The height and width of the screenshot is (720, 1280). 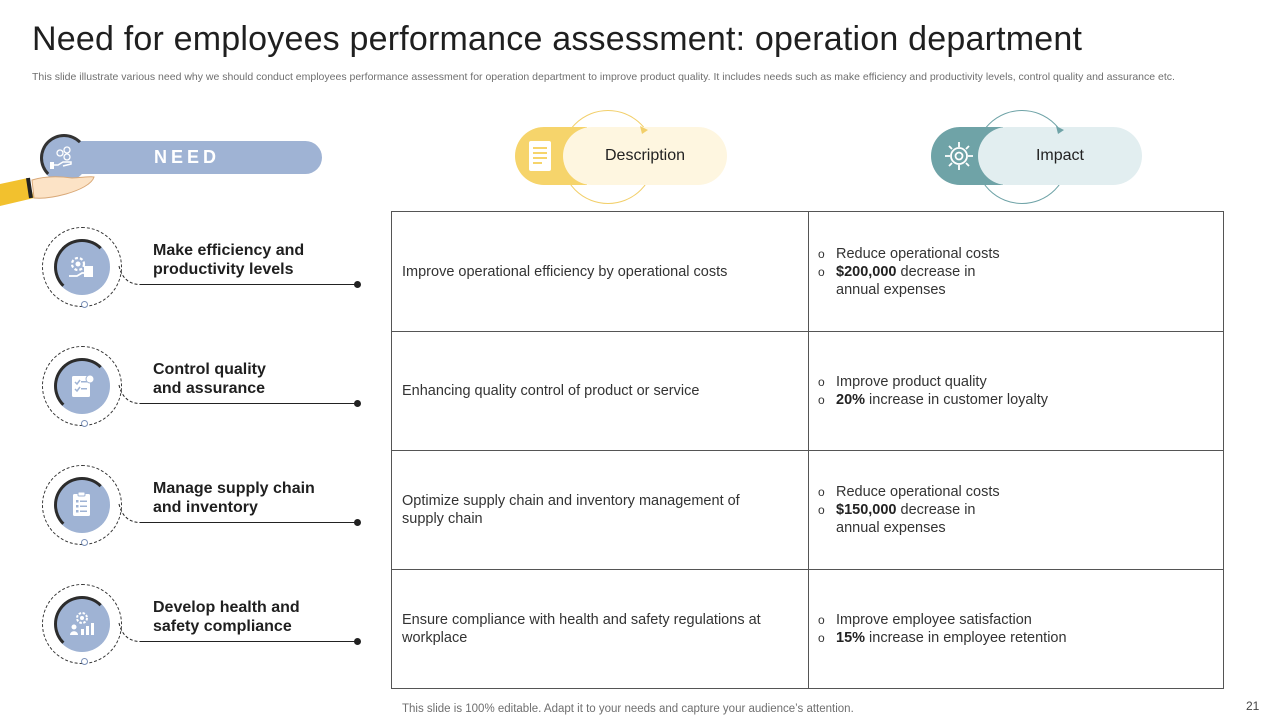 What do you see at coordinates (956, 400) in the screenshot?
I see `impact-text: increase in customer loyalty` at bounding box center [956, 400].